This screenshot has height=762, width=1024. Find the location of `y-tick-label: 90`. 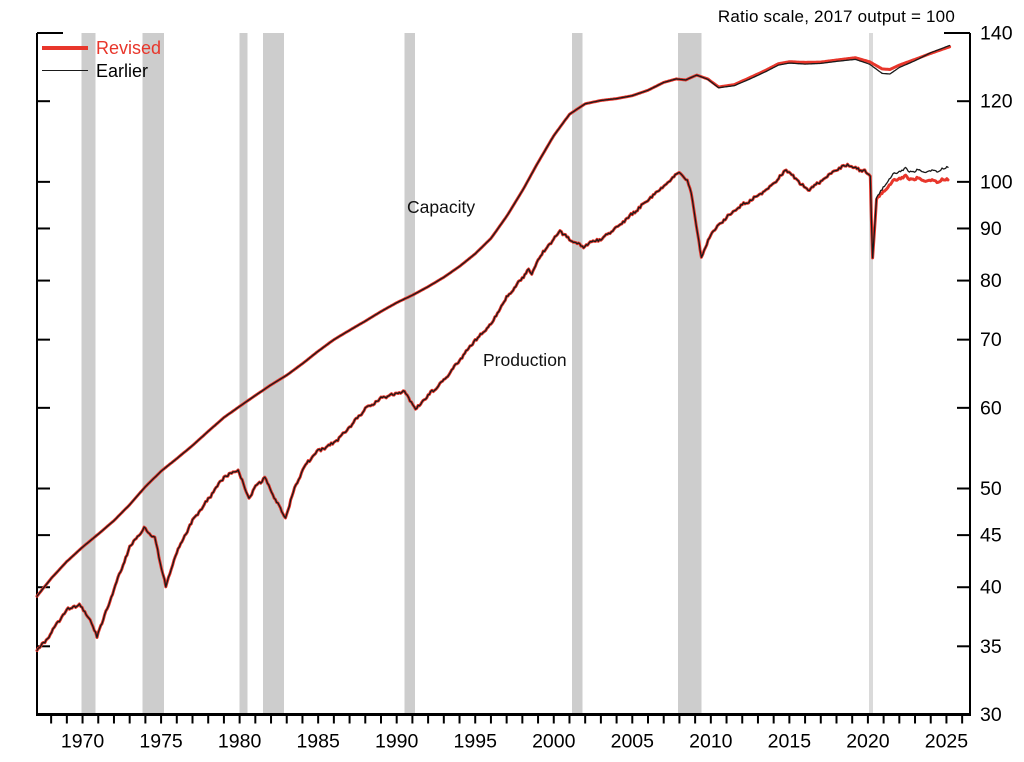

y-tick-label: 90 is located at coordinates (991, 229).